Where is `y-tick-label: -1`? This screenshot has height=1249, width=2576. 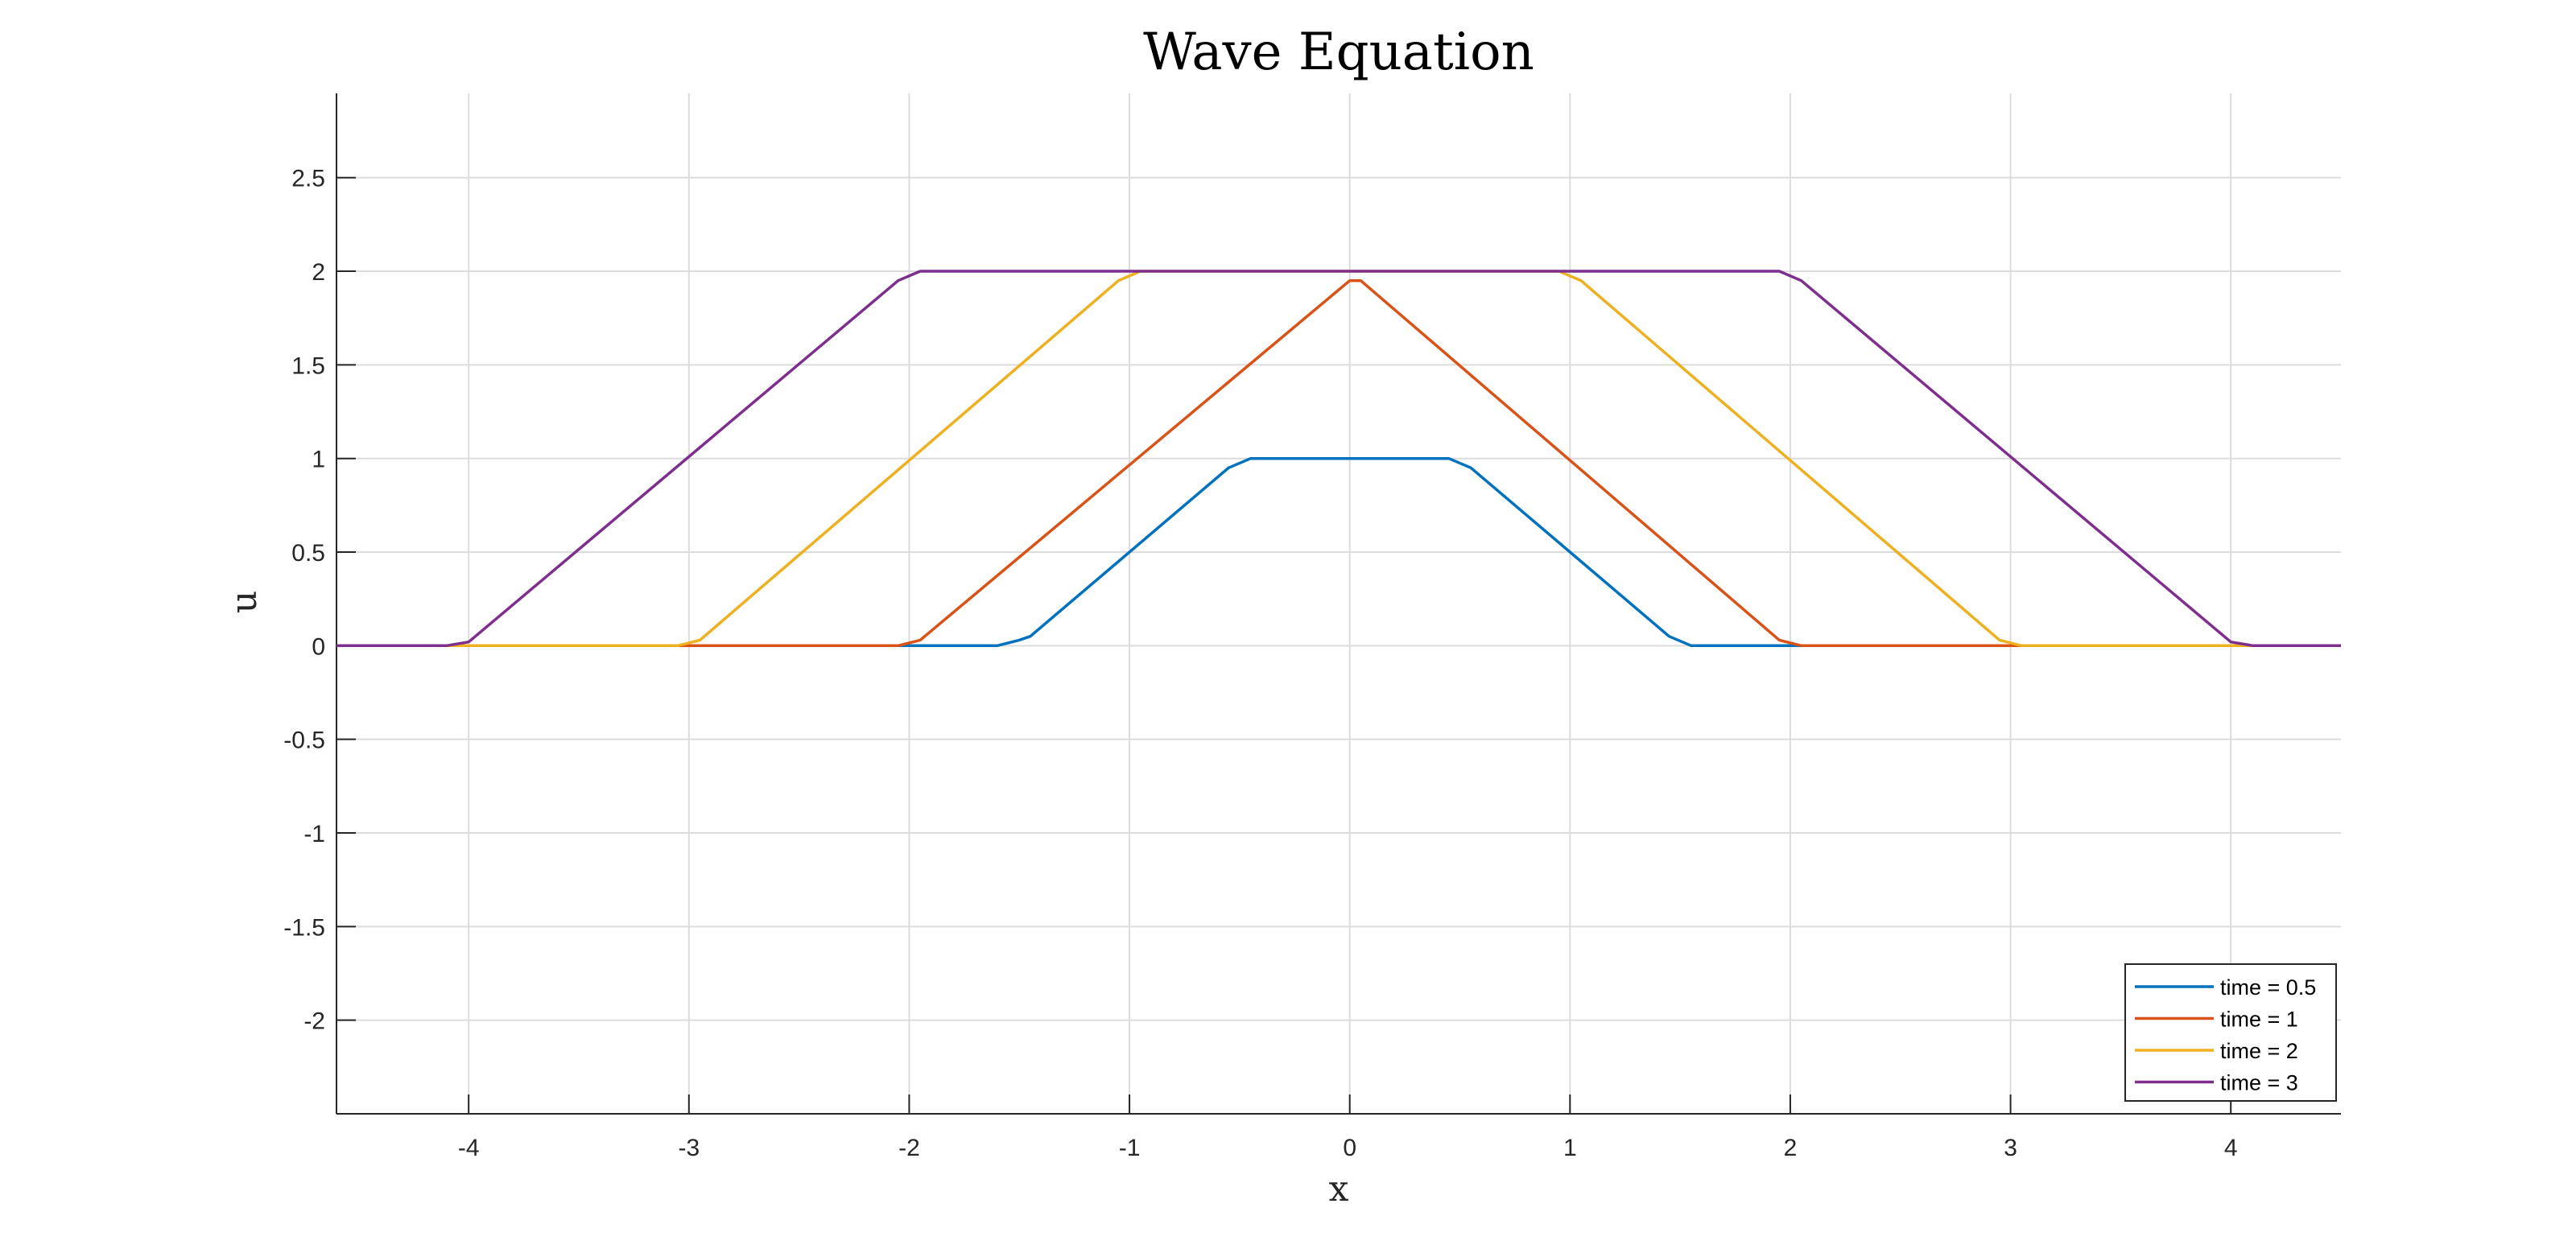
y-tick-label: -1 is located at coordinates (314, 834).